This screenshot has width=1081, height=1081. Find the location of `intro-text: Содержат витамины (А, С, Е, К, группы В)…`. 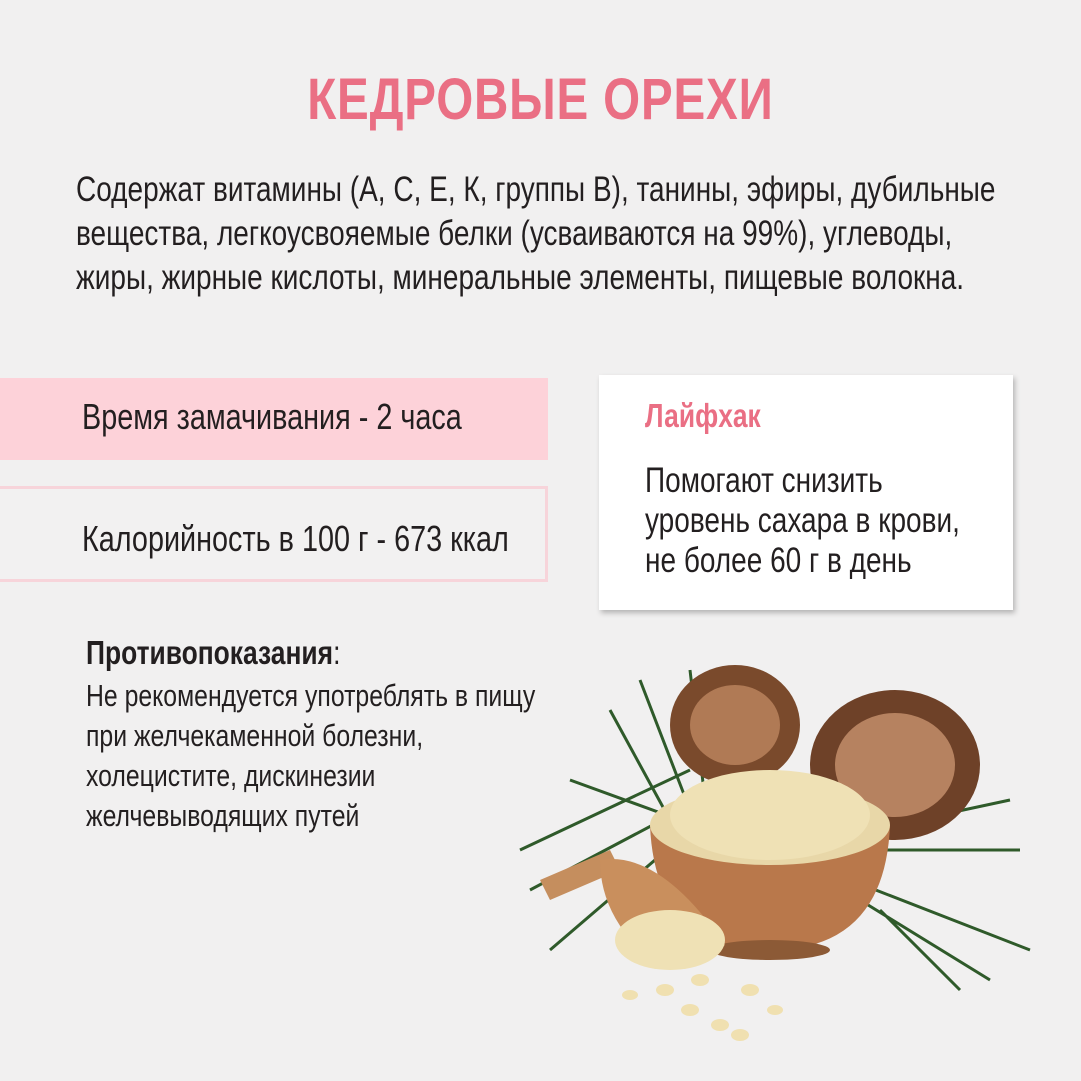

intro-text: Содержат витамины (А, С, Е, К, группы В)… is located at coordinates (578, 234).